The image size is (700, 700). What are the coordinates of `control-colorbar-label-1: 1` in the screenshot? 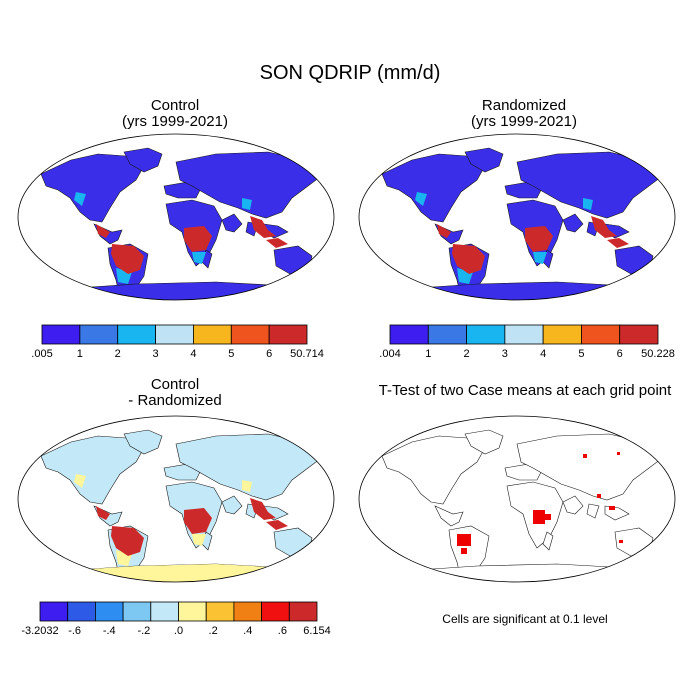 It's located at (80, 354).